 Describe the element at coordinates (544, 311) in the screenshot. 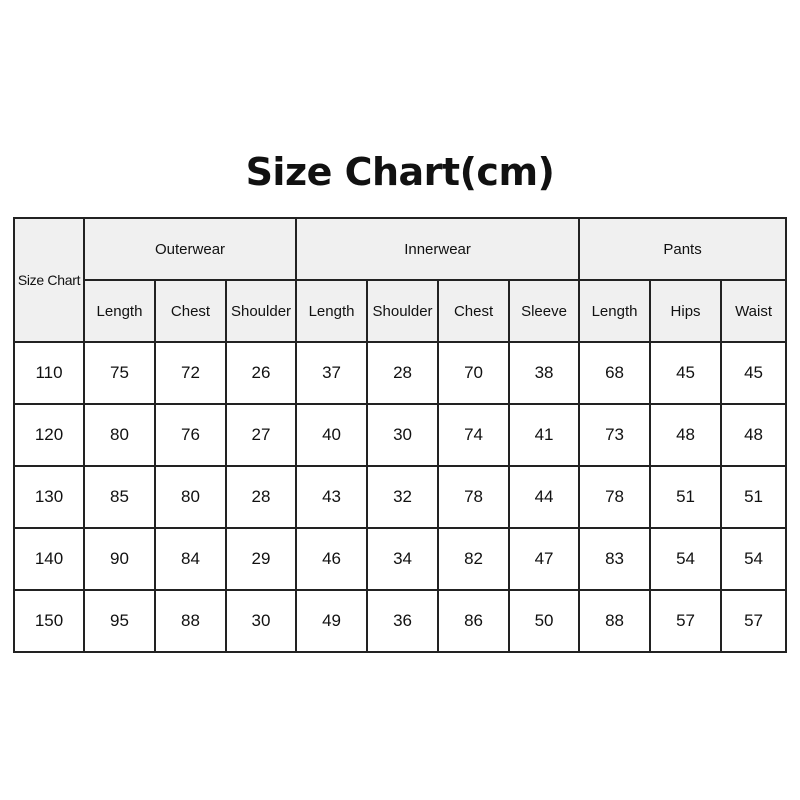

I see `column-header: Sleeve` at that location.